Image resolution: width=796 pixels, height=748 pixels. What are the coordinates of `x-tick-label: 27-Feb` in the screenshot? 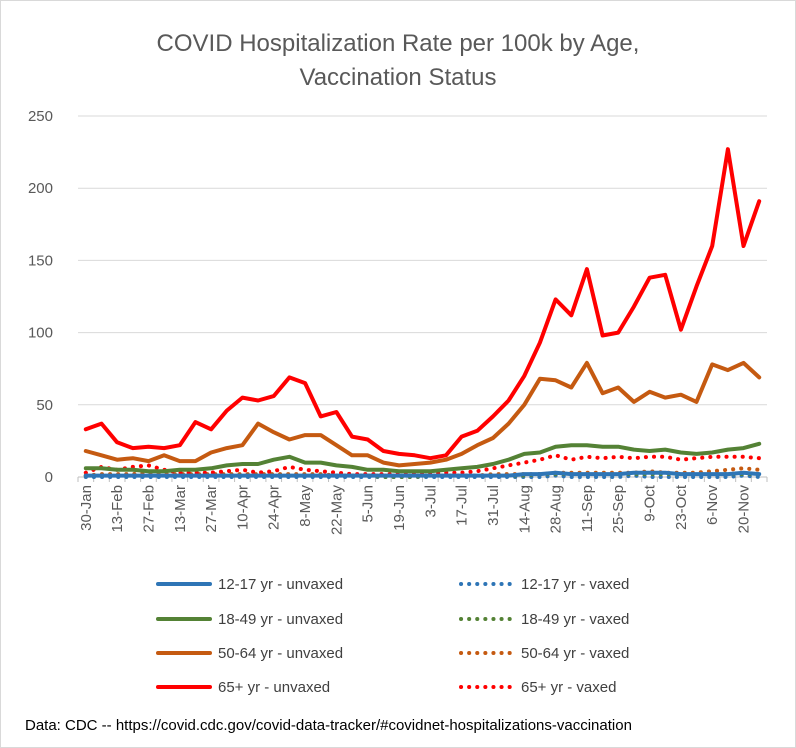 It's located at (148, 509).